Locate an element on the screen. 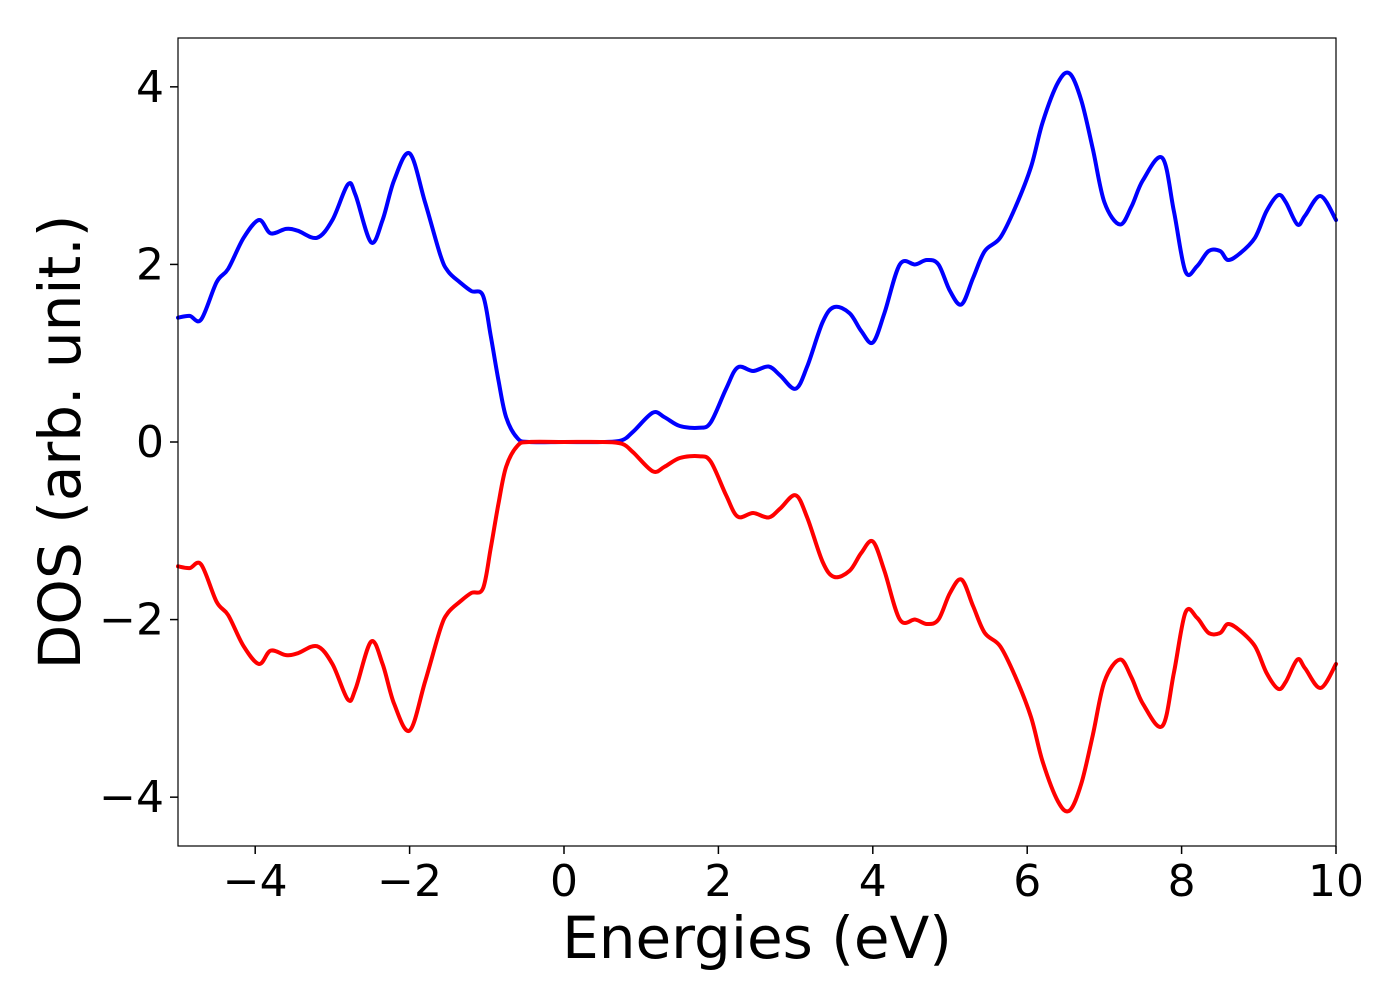 Image resolution: width=1400 pixels, height=1000 pixels. y-tick-label: 4 is located at coordinates (150, 87).